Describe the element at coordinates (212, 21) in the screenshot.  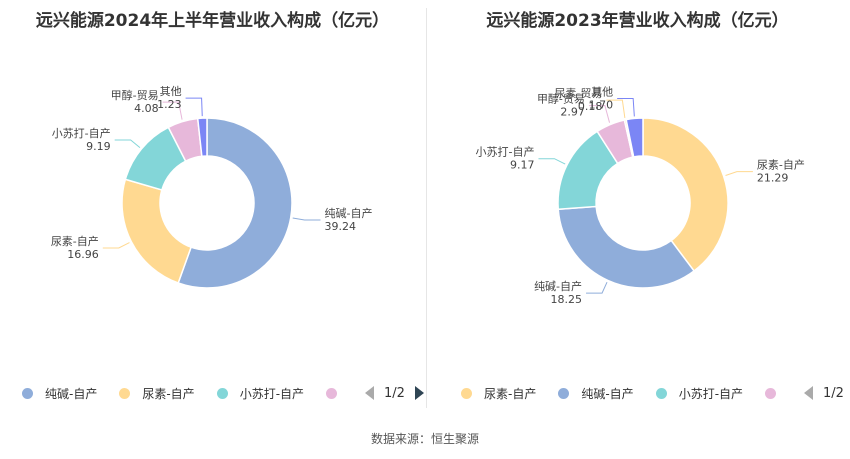
I see `chart-title: 远兴能源2024年上半年营业收入构成（亿元）` at that location.